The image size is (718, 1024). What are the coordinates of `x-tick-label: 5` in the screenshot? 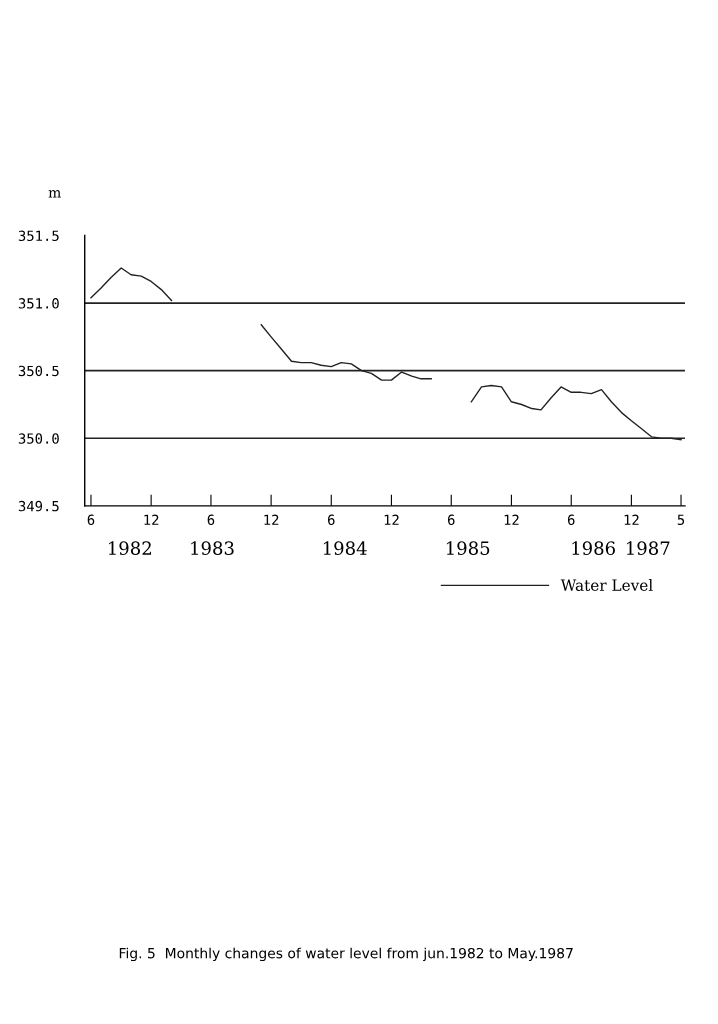 It's located at (681, 520).